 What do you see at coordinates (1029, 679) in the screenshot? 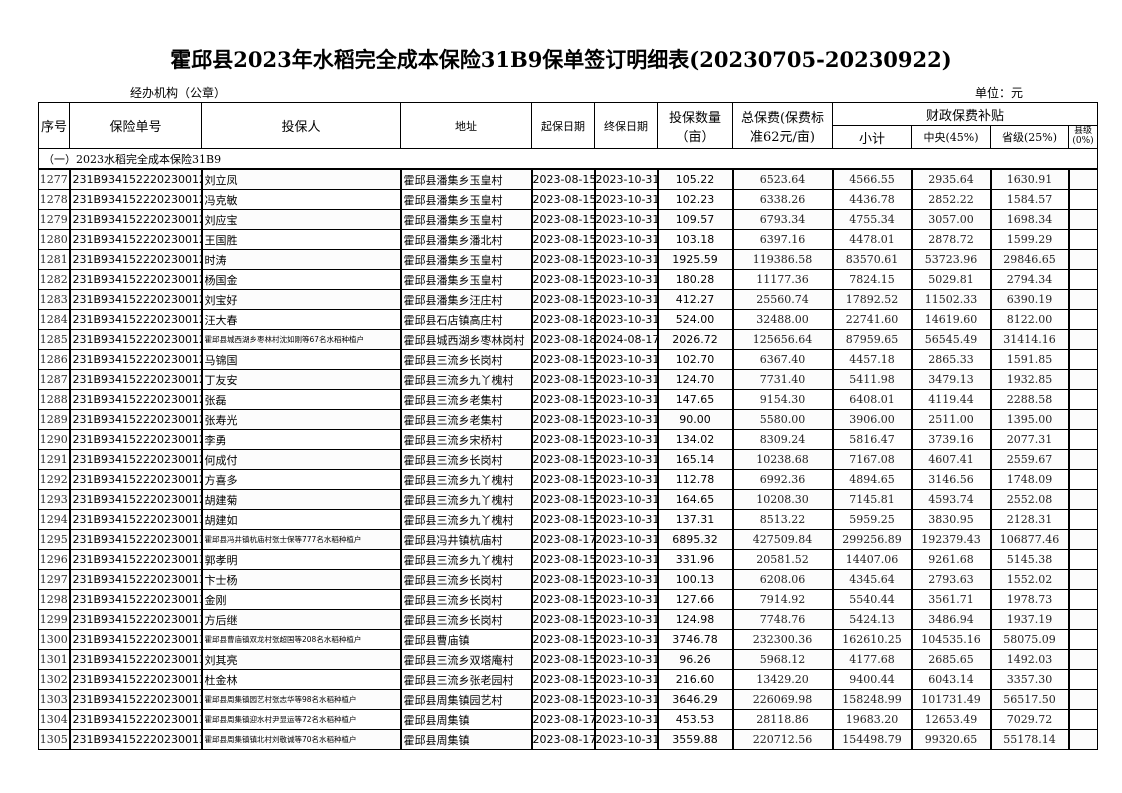
I see `subsidy-provincial: 3357.30` at bounding box center [1029, 679].